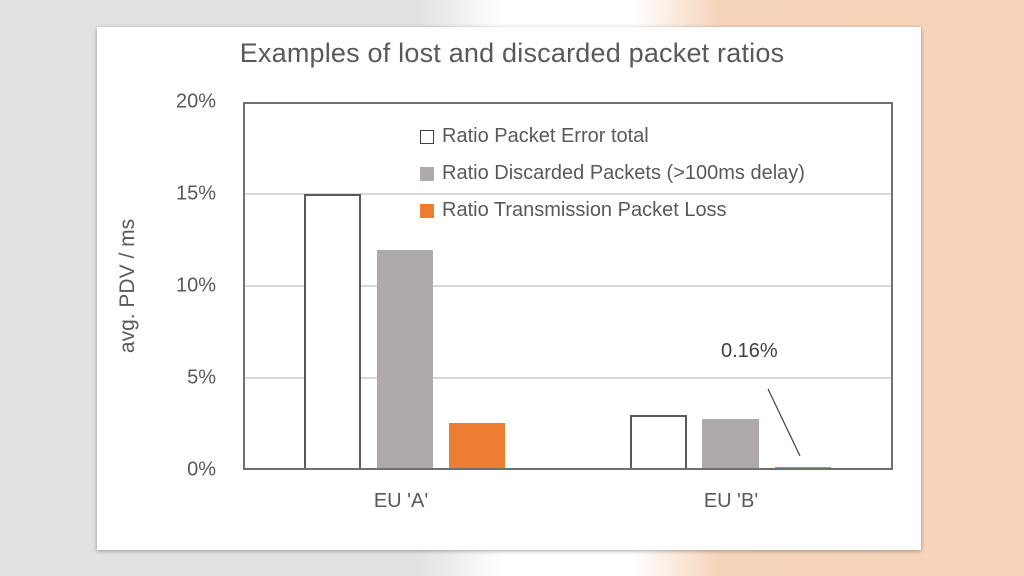  I want to click on y-tick-10: 10%, so click(195, 285).